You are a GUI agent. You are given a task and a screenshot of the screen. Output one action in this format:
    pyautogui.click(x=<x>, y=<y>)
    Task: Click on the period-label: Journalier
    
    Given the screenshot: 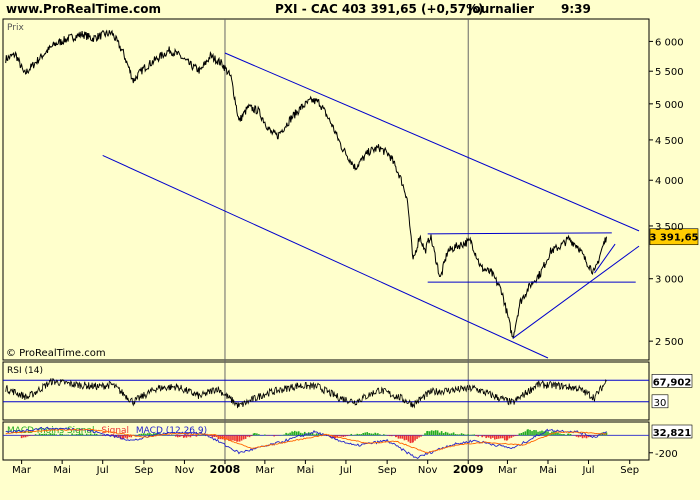 What is the action you would take?
    pyautogui.click(x=501, y=9)
    